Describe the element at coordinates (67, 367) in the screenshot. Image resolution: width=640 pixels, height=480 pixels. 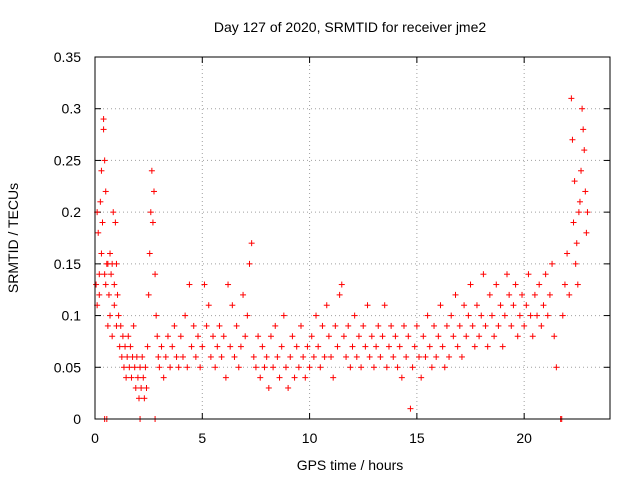
I see `y-tick-label: 0.05` at that location.